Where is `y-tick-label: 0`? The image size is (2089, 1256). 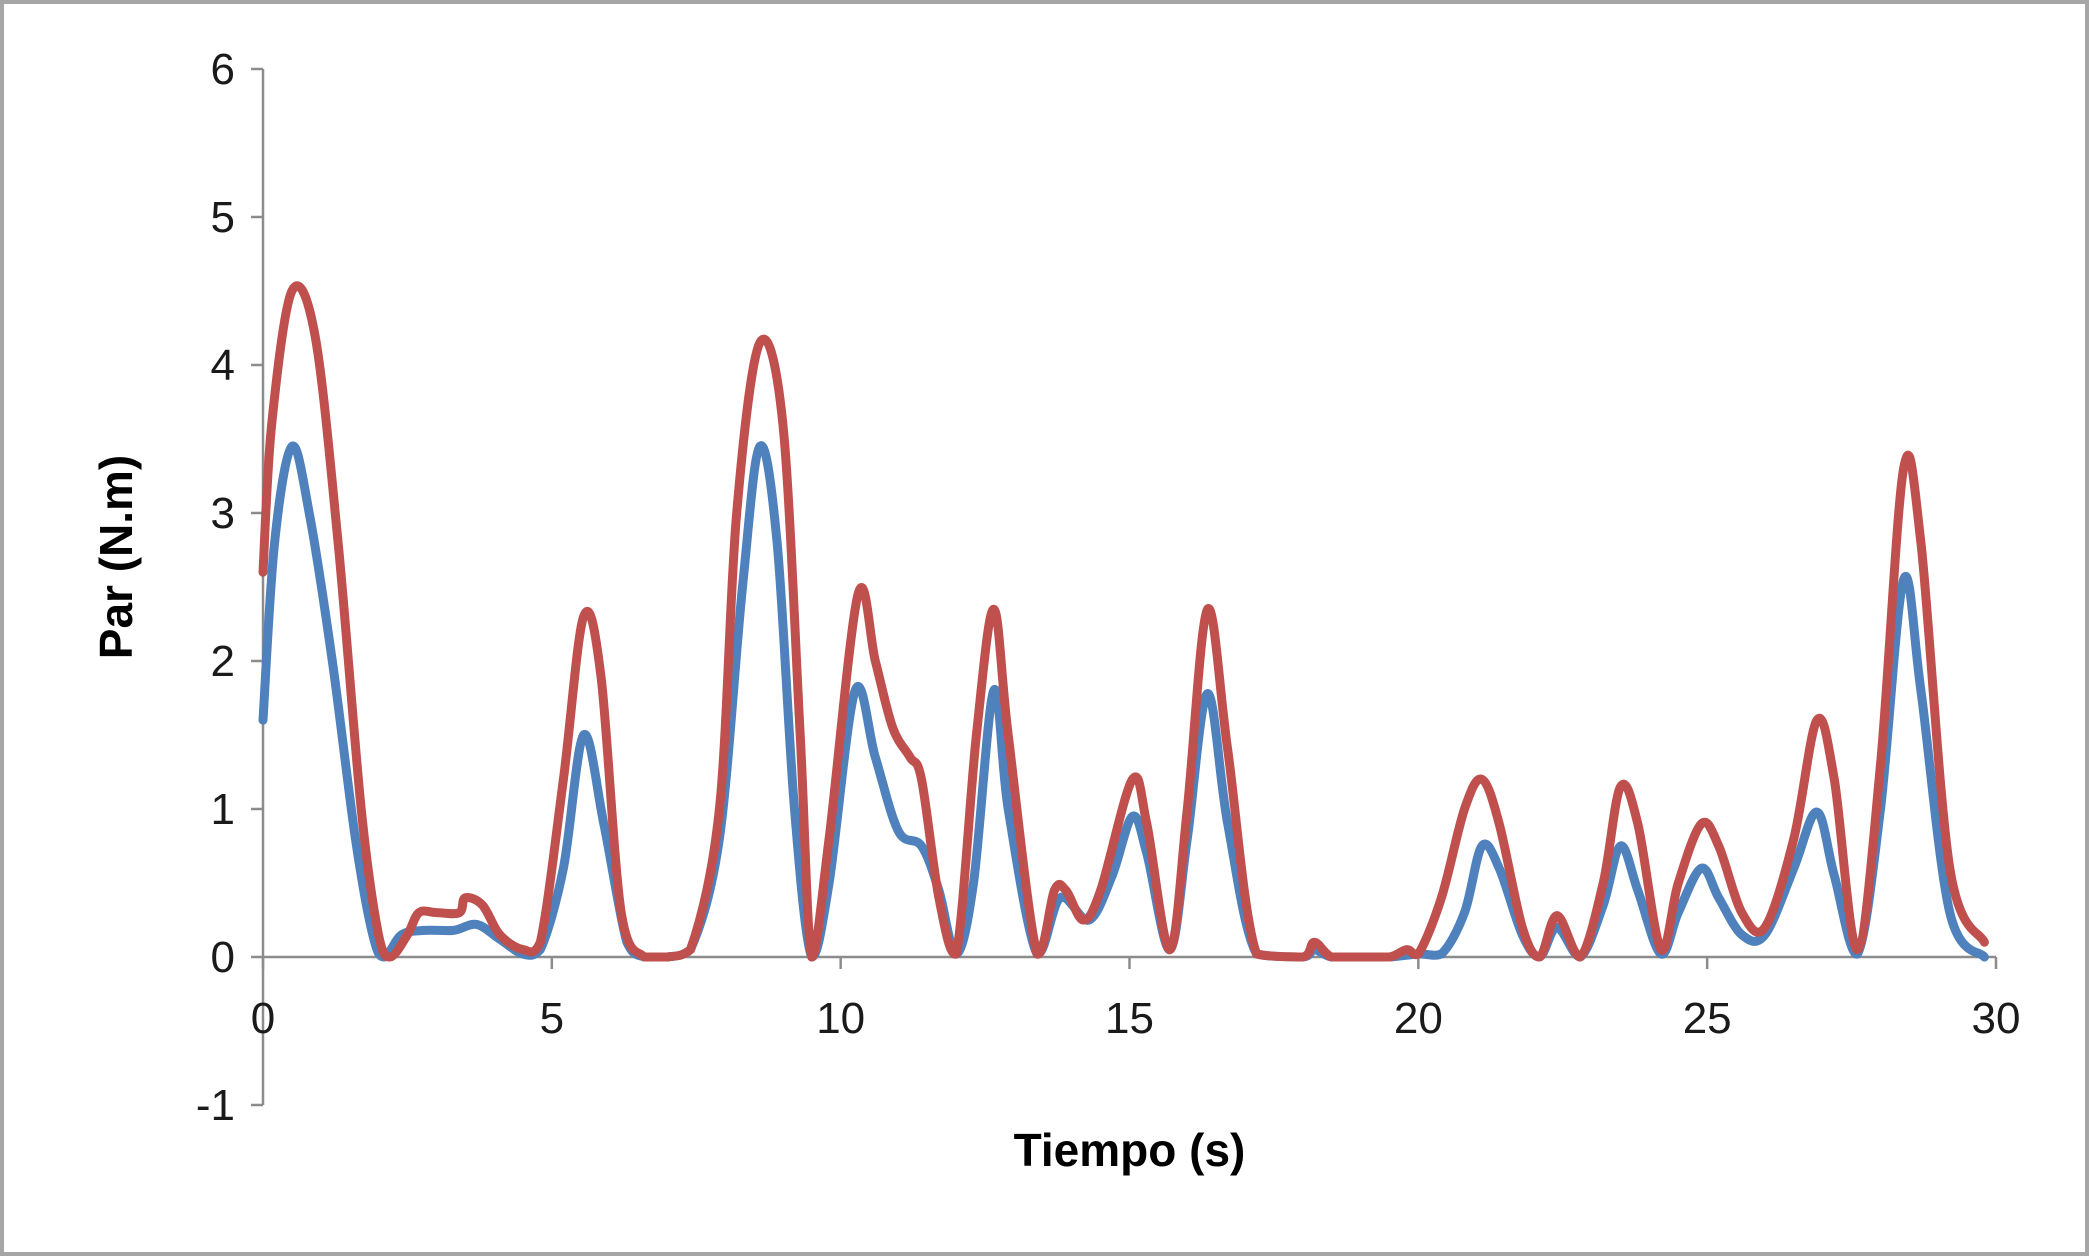 y-tick-label: 0 is located at coordinates (223, 957).